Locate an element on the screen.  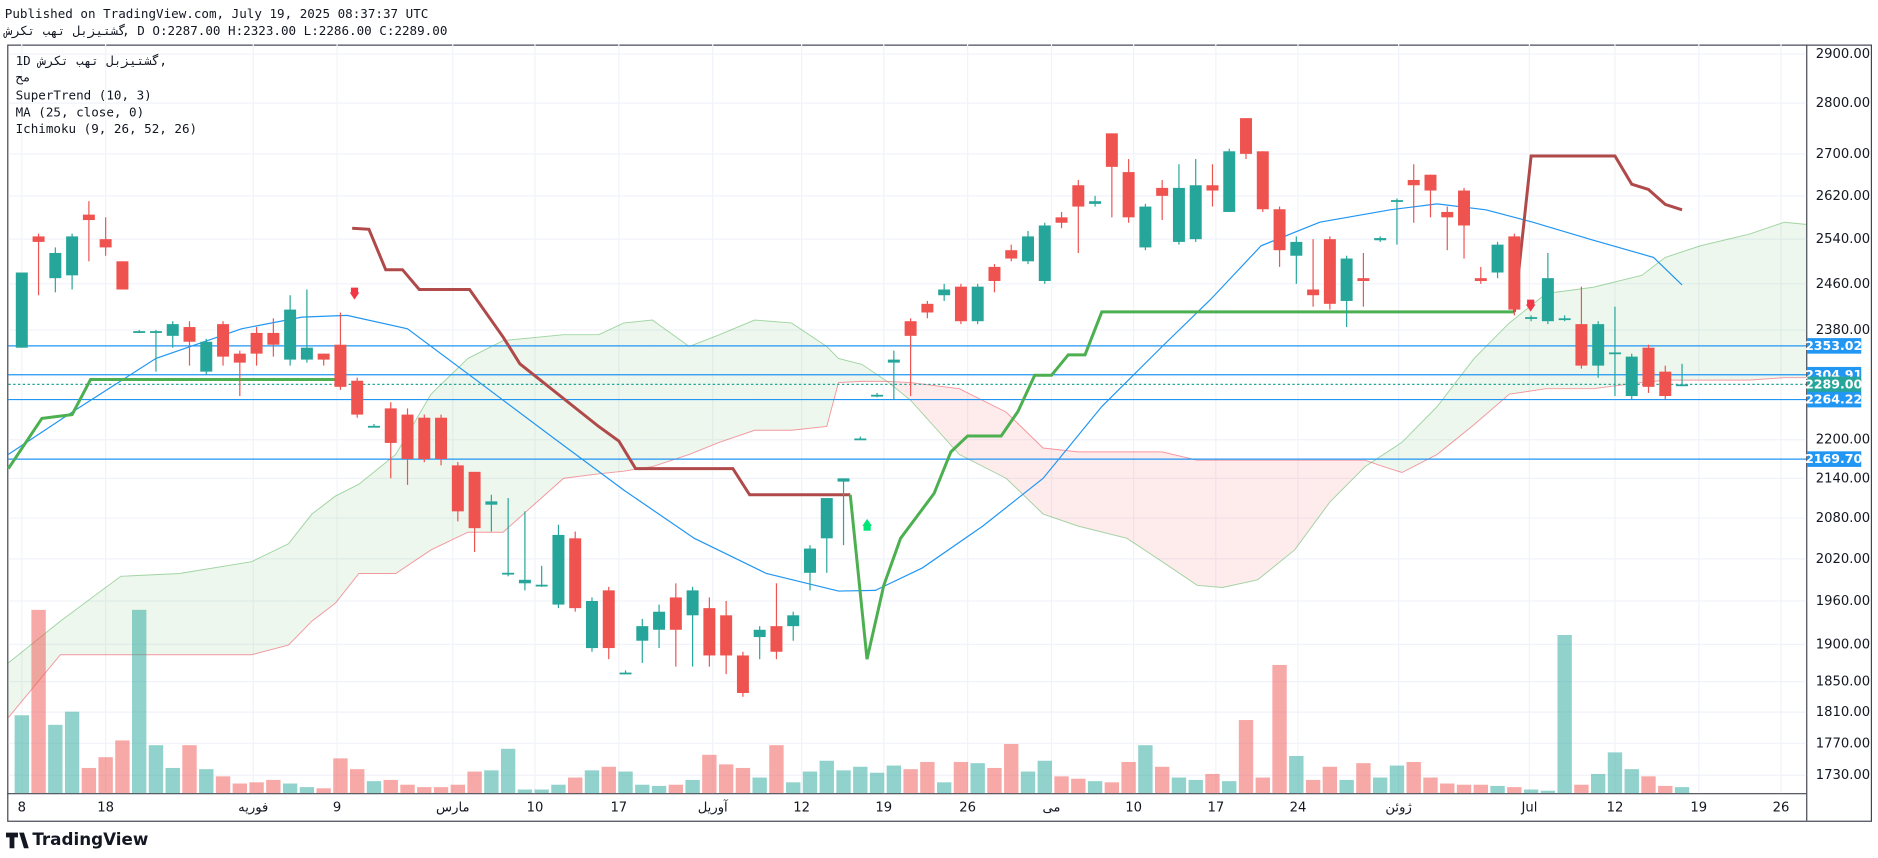
price-tag-label: 2169.70 is located at coordinates (1833, 458).